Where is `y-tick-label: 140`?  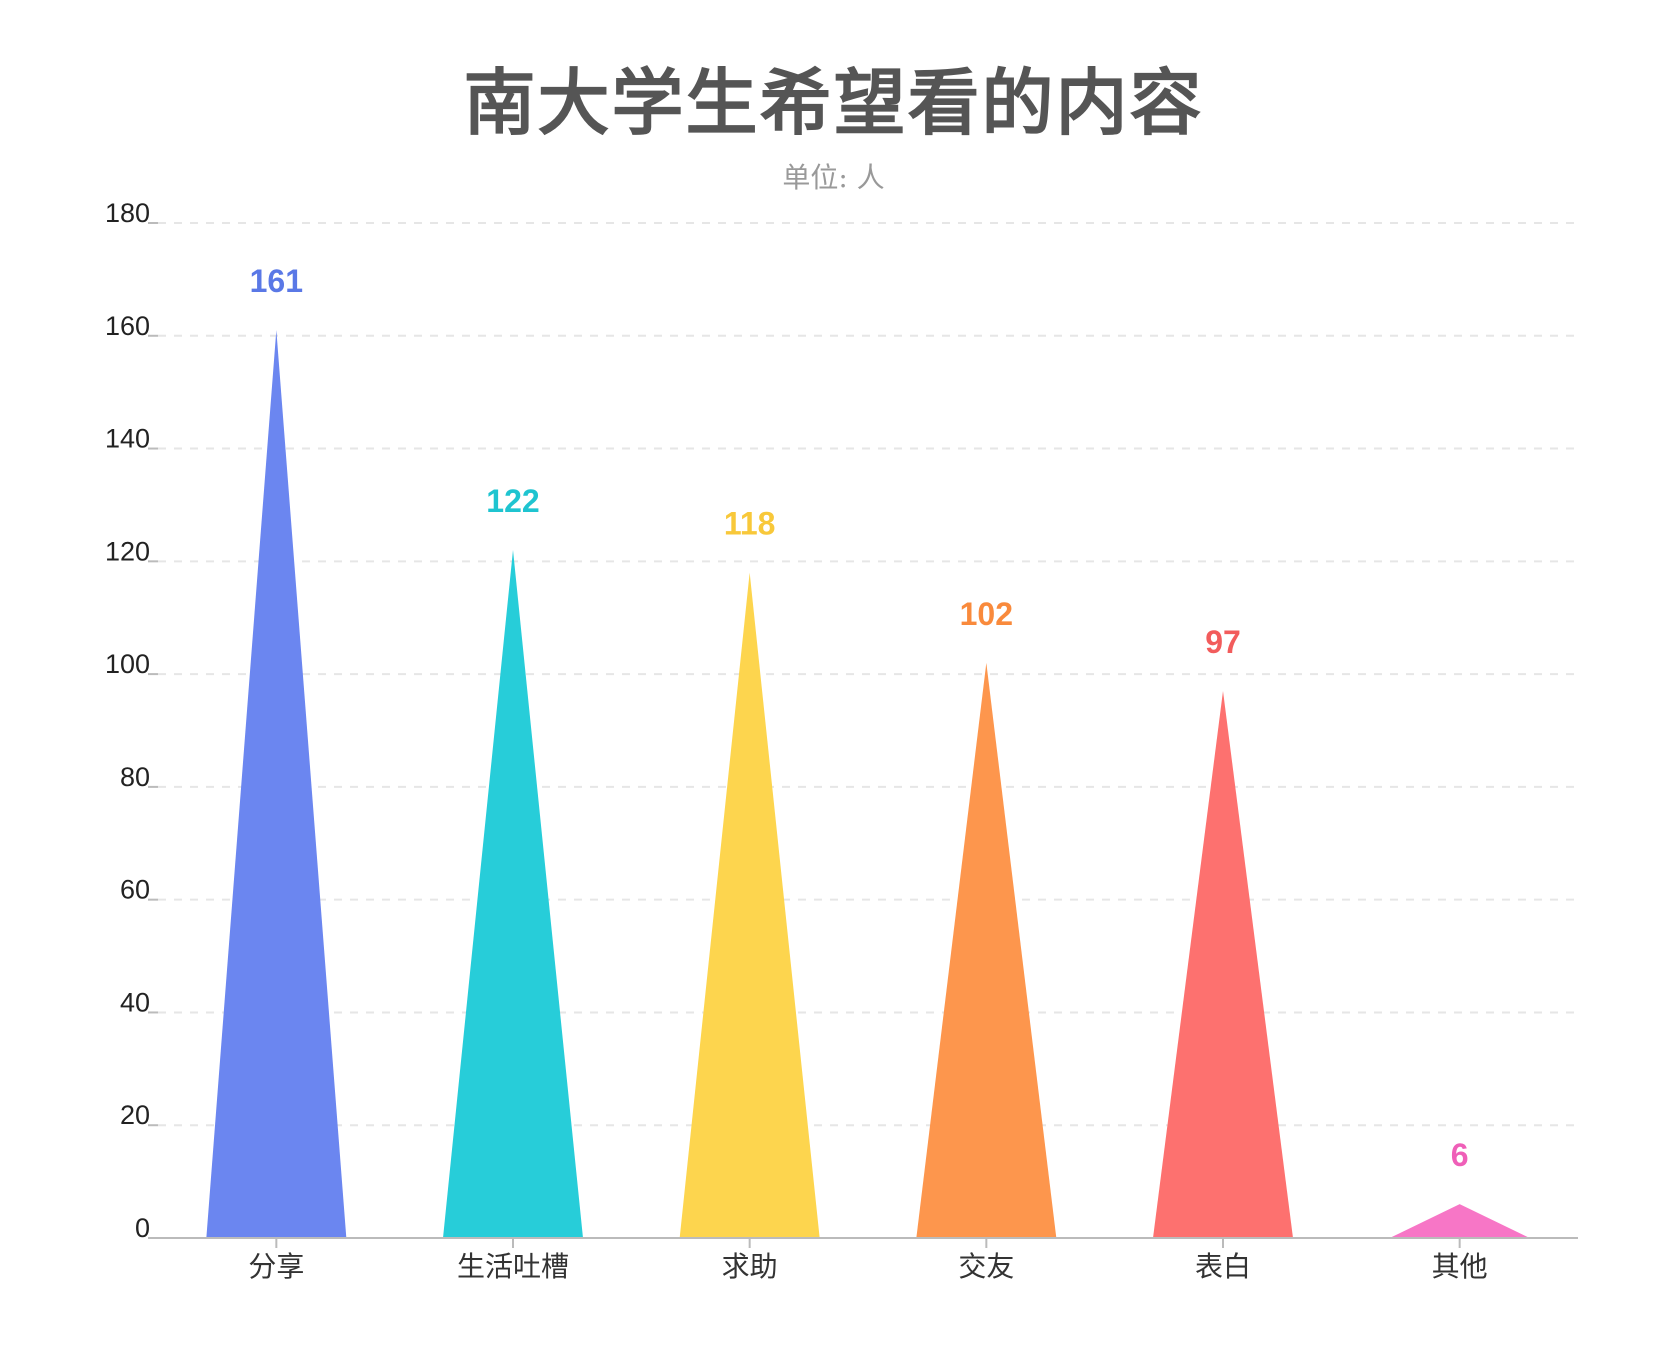
y-tick-label: 140 is located at coordinates (127, 439).